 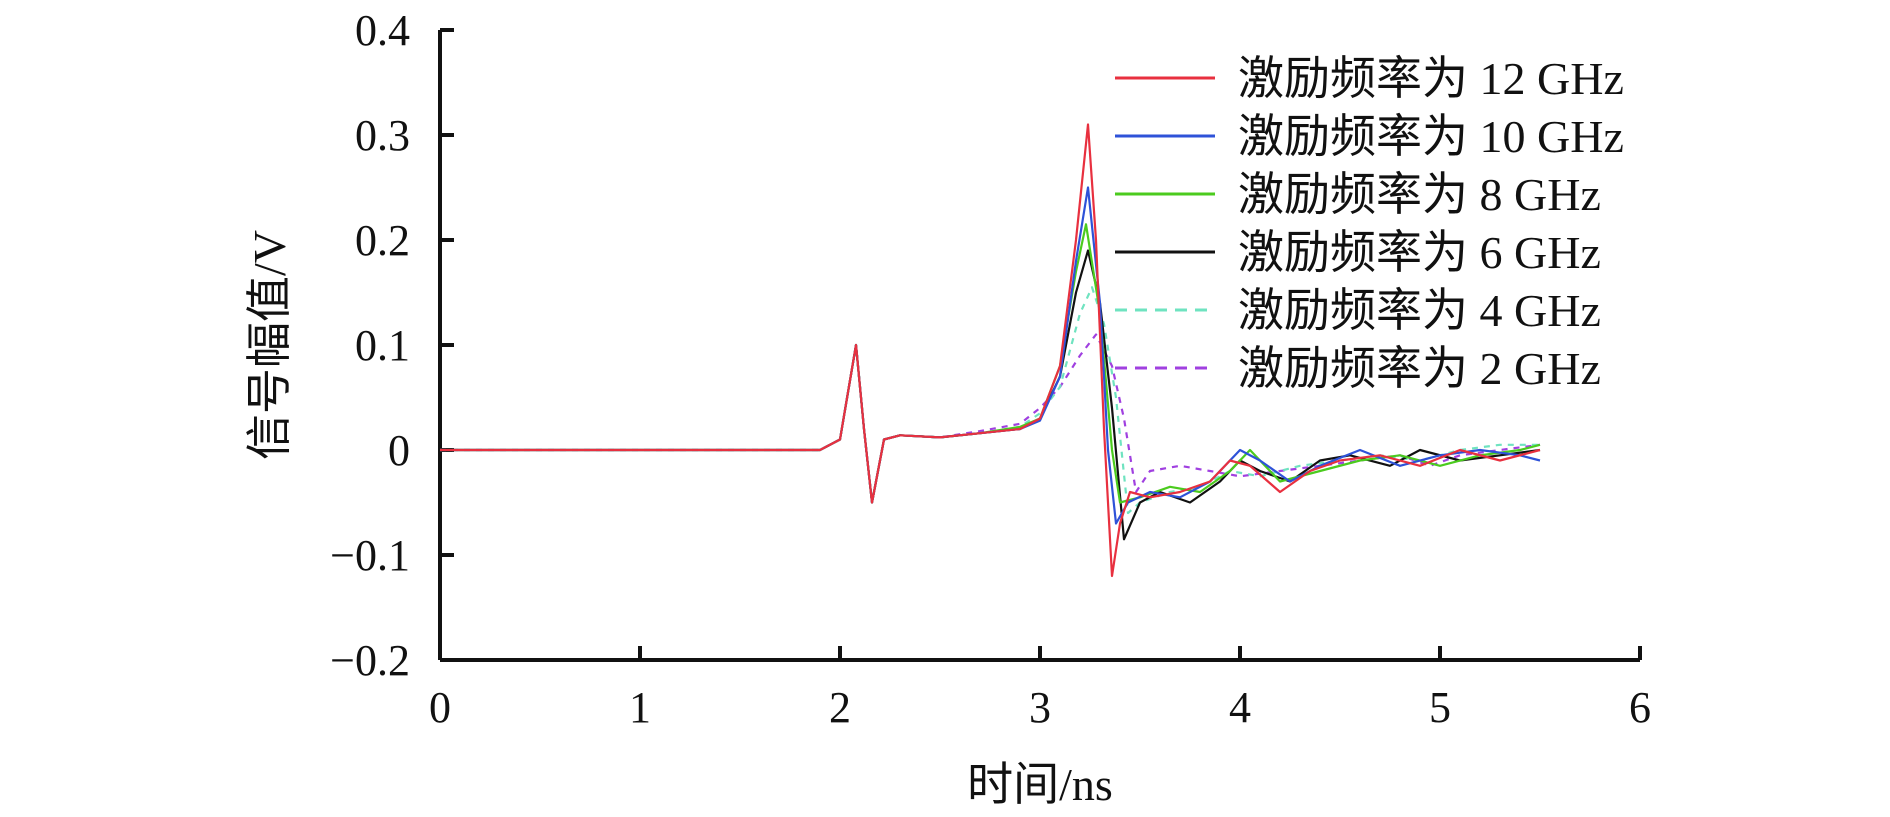 What do you see at coordinates (1431, 78) in the screenshot?
I see `legend-label: 激励频率为 12 GHz` at bounding box center [1431, 78].